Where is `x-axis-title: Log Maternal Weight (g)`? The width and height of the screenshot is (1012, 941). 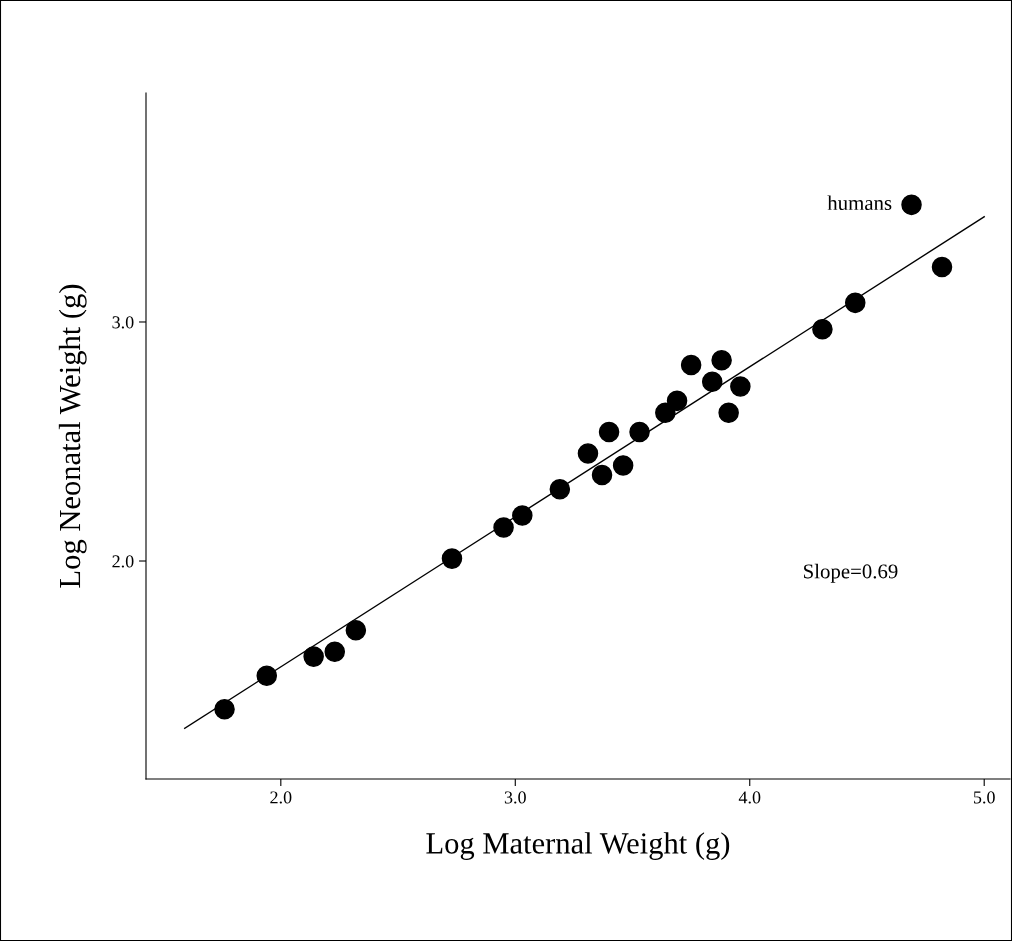 x-axis-title: Log Maternal Weight (g) is located at coordinates (578, 846).